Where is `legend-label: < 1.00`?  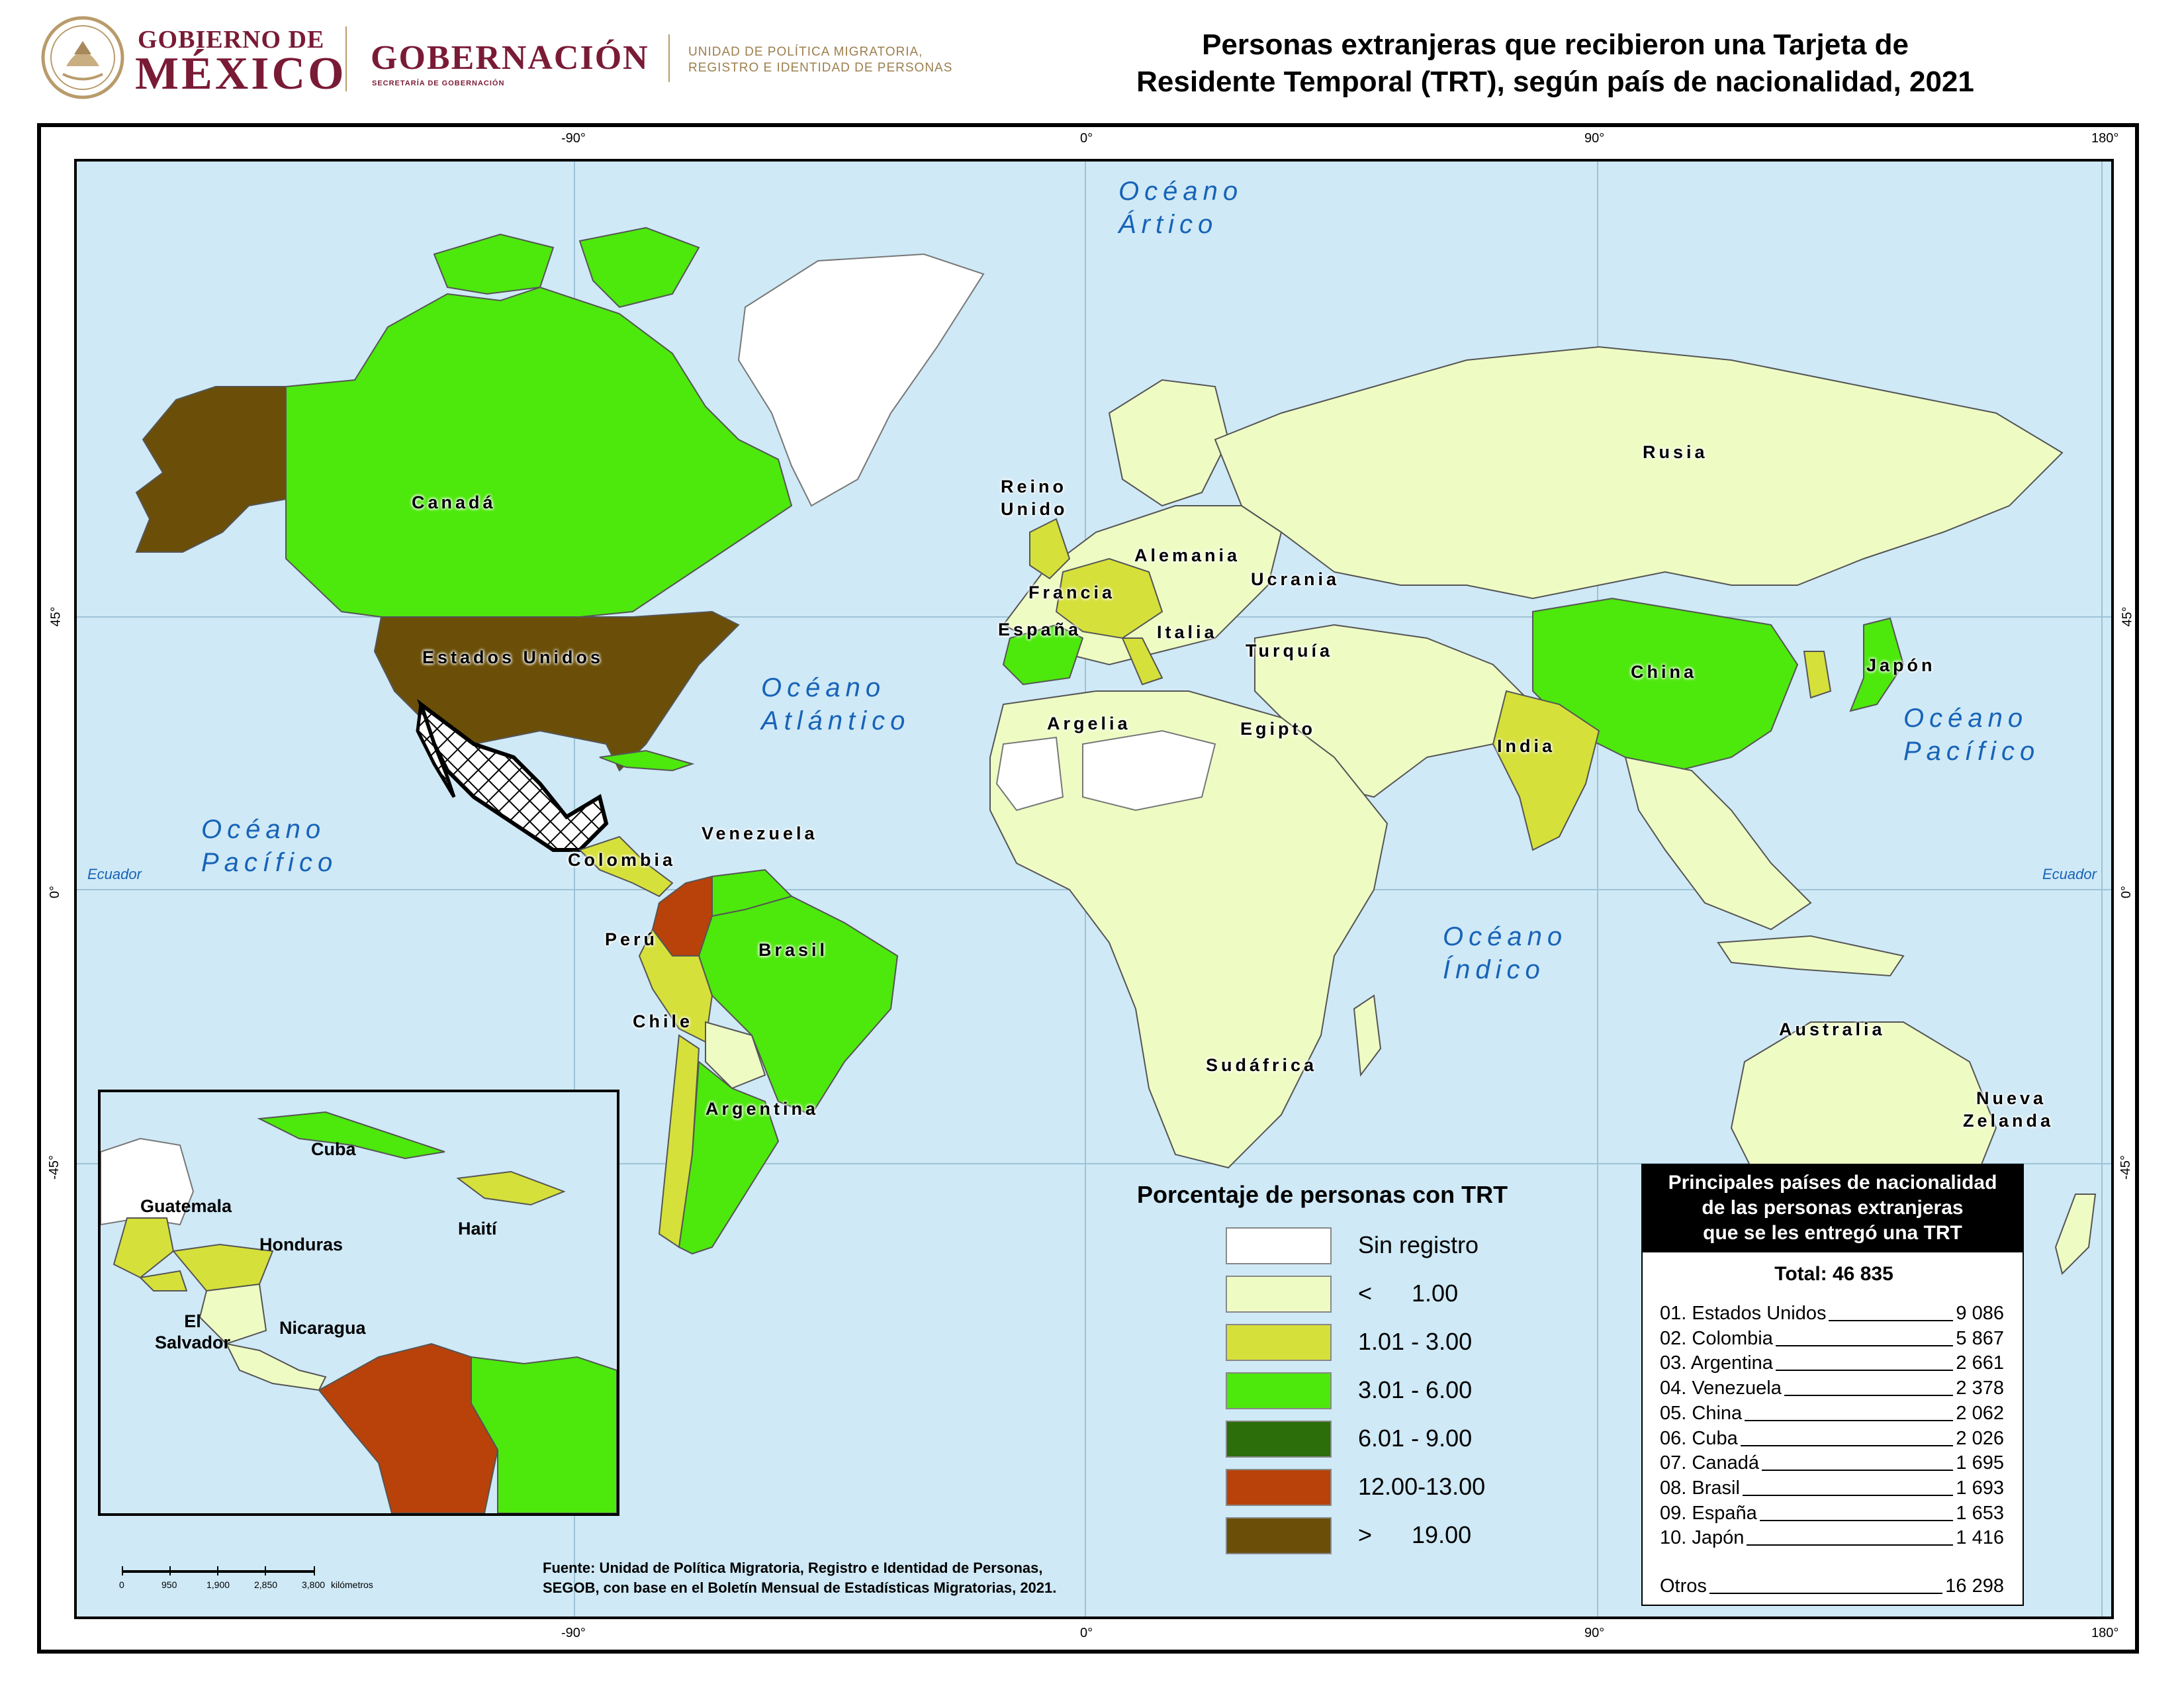
legend-label: < 1.00 is located at coordinates (1408, 1293).